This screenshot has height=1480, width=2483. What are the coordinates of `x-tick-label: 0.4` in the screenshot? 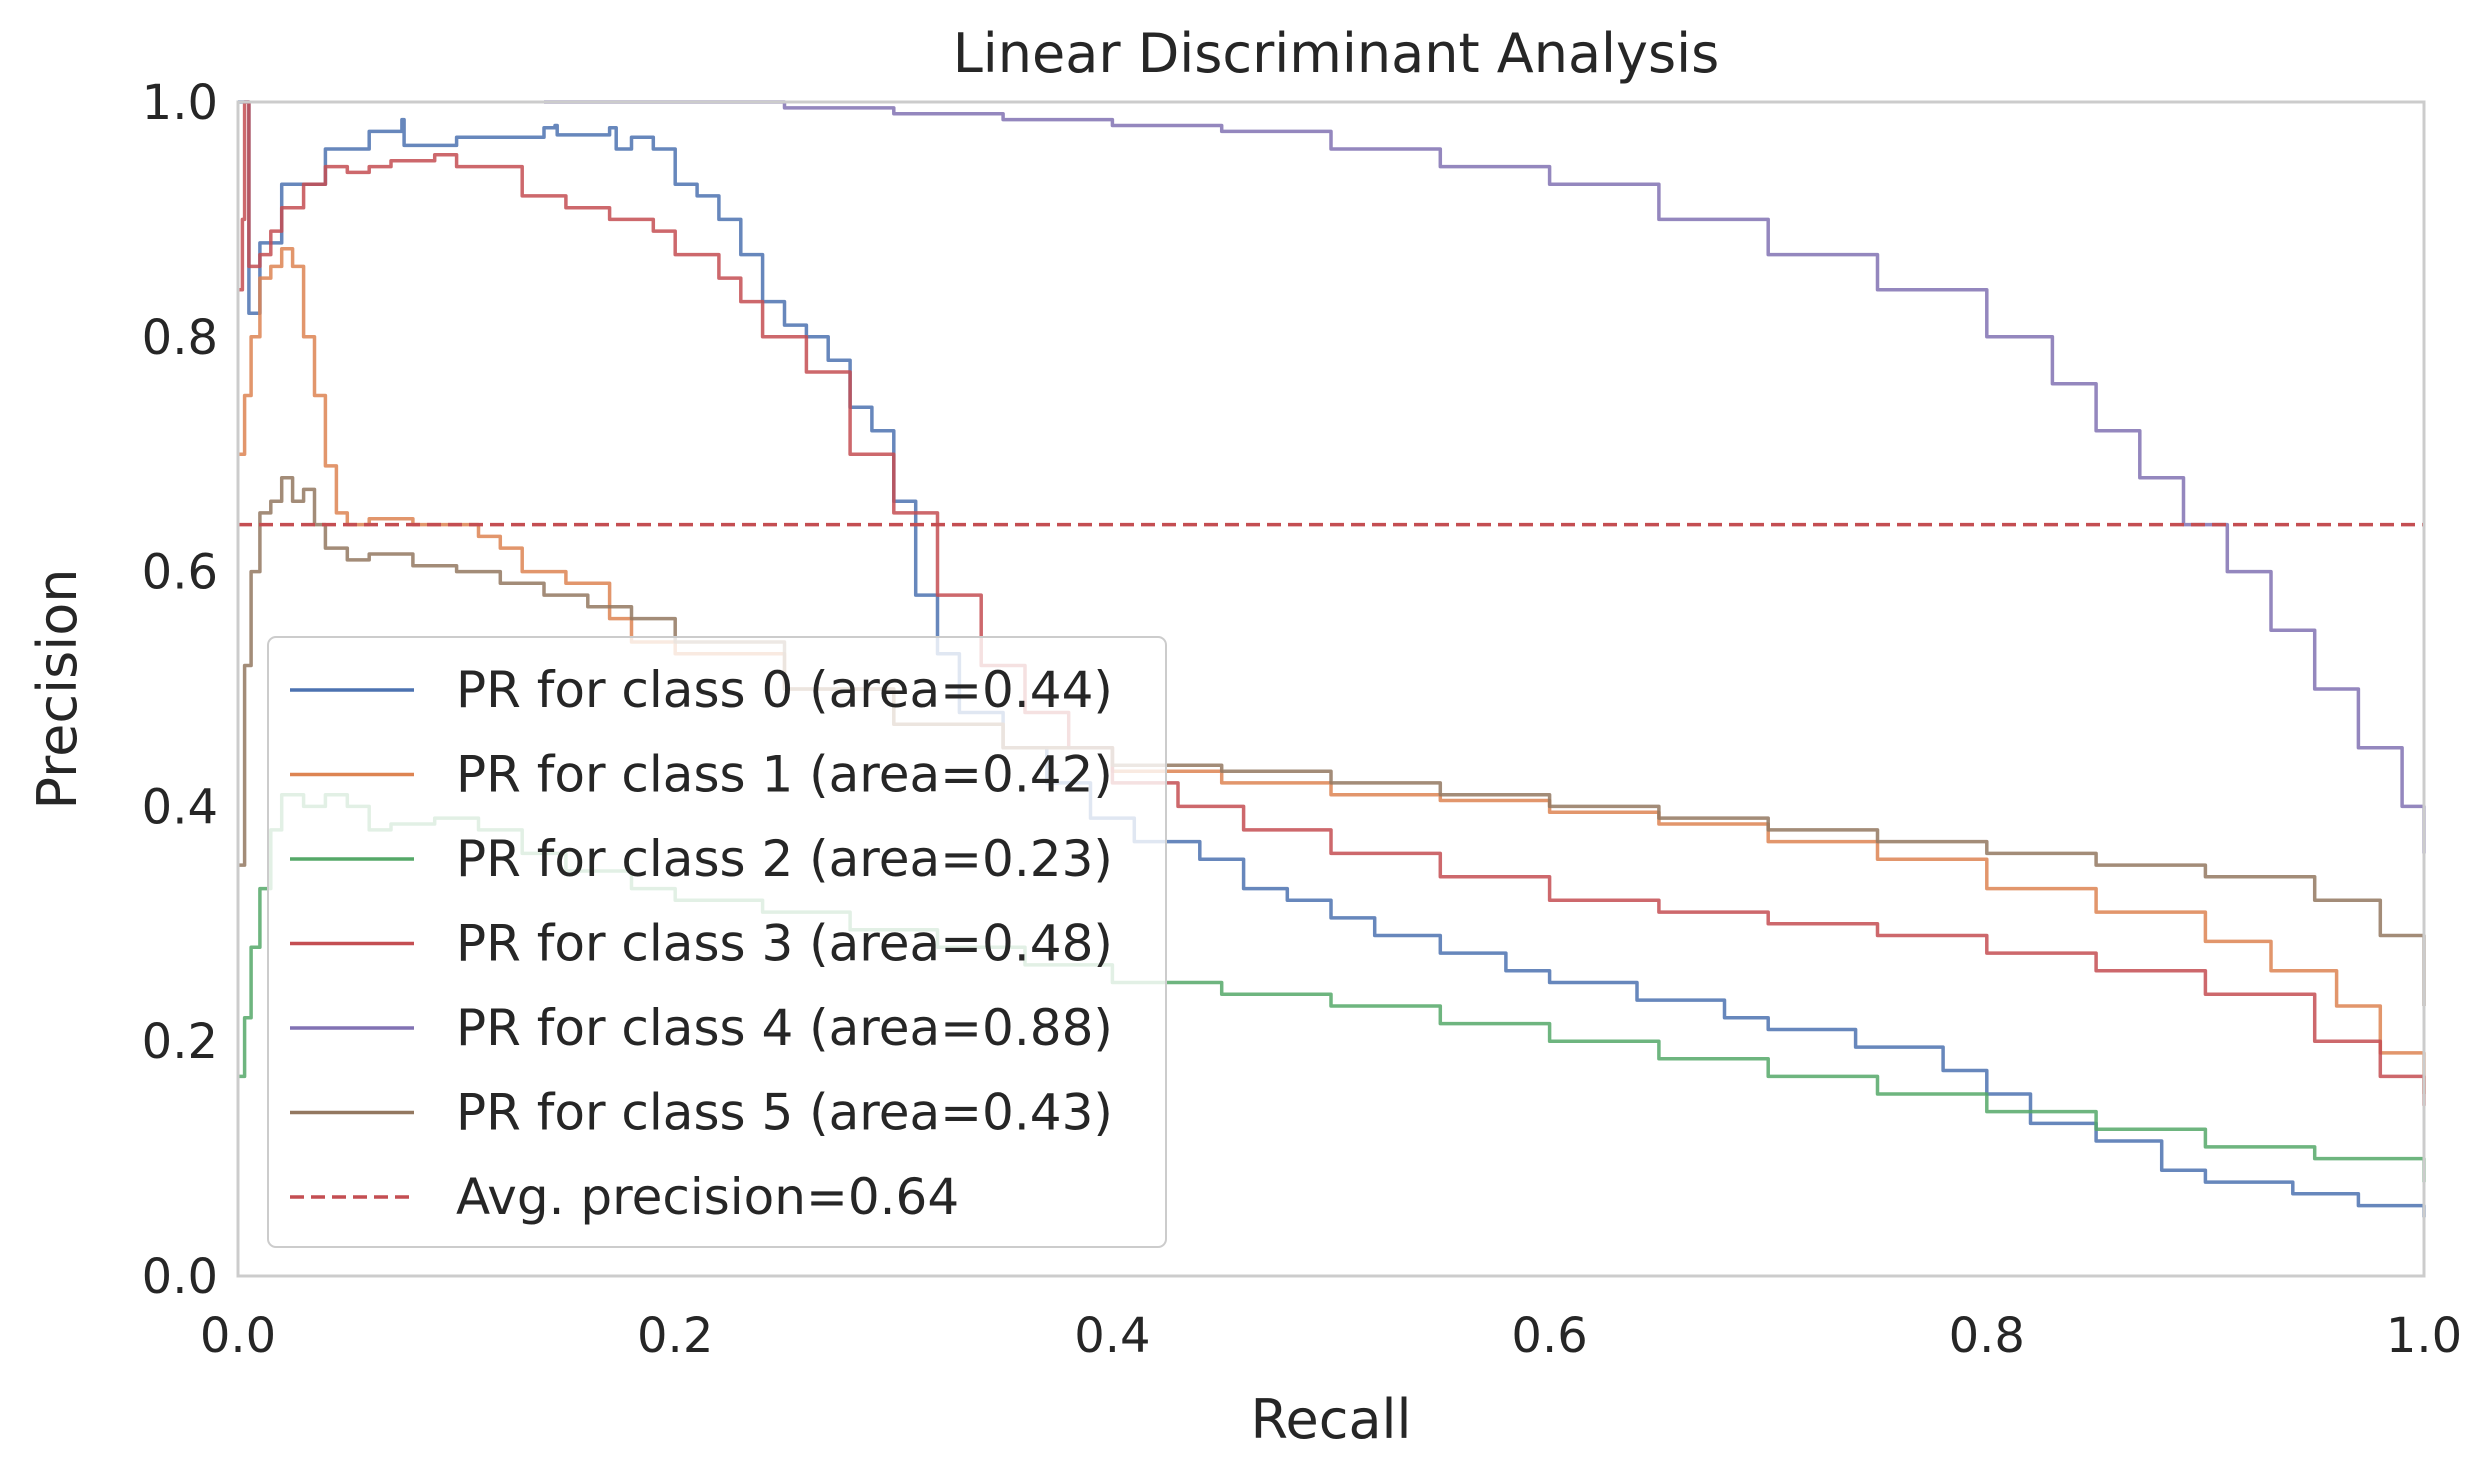 It's located at (1112, 1336).